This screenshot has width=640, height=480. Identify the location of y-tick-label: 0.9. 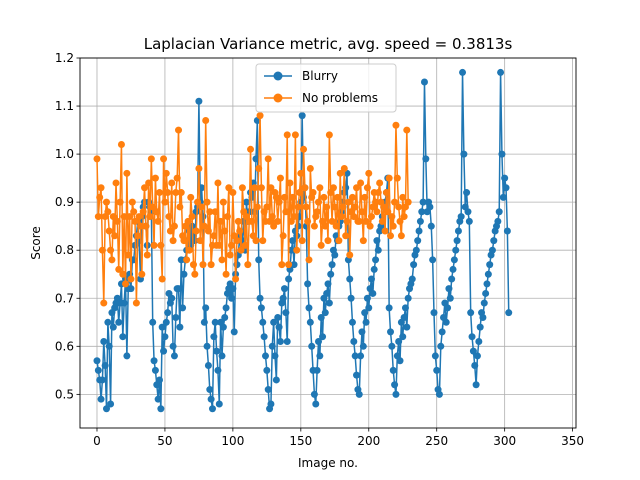
(64, 202).